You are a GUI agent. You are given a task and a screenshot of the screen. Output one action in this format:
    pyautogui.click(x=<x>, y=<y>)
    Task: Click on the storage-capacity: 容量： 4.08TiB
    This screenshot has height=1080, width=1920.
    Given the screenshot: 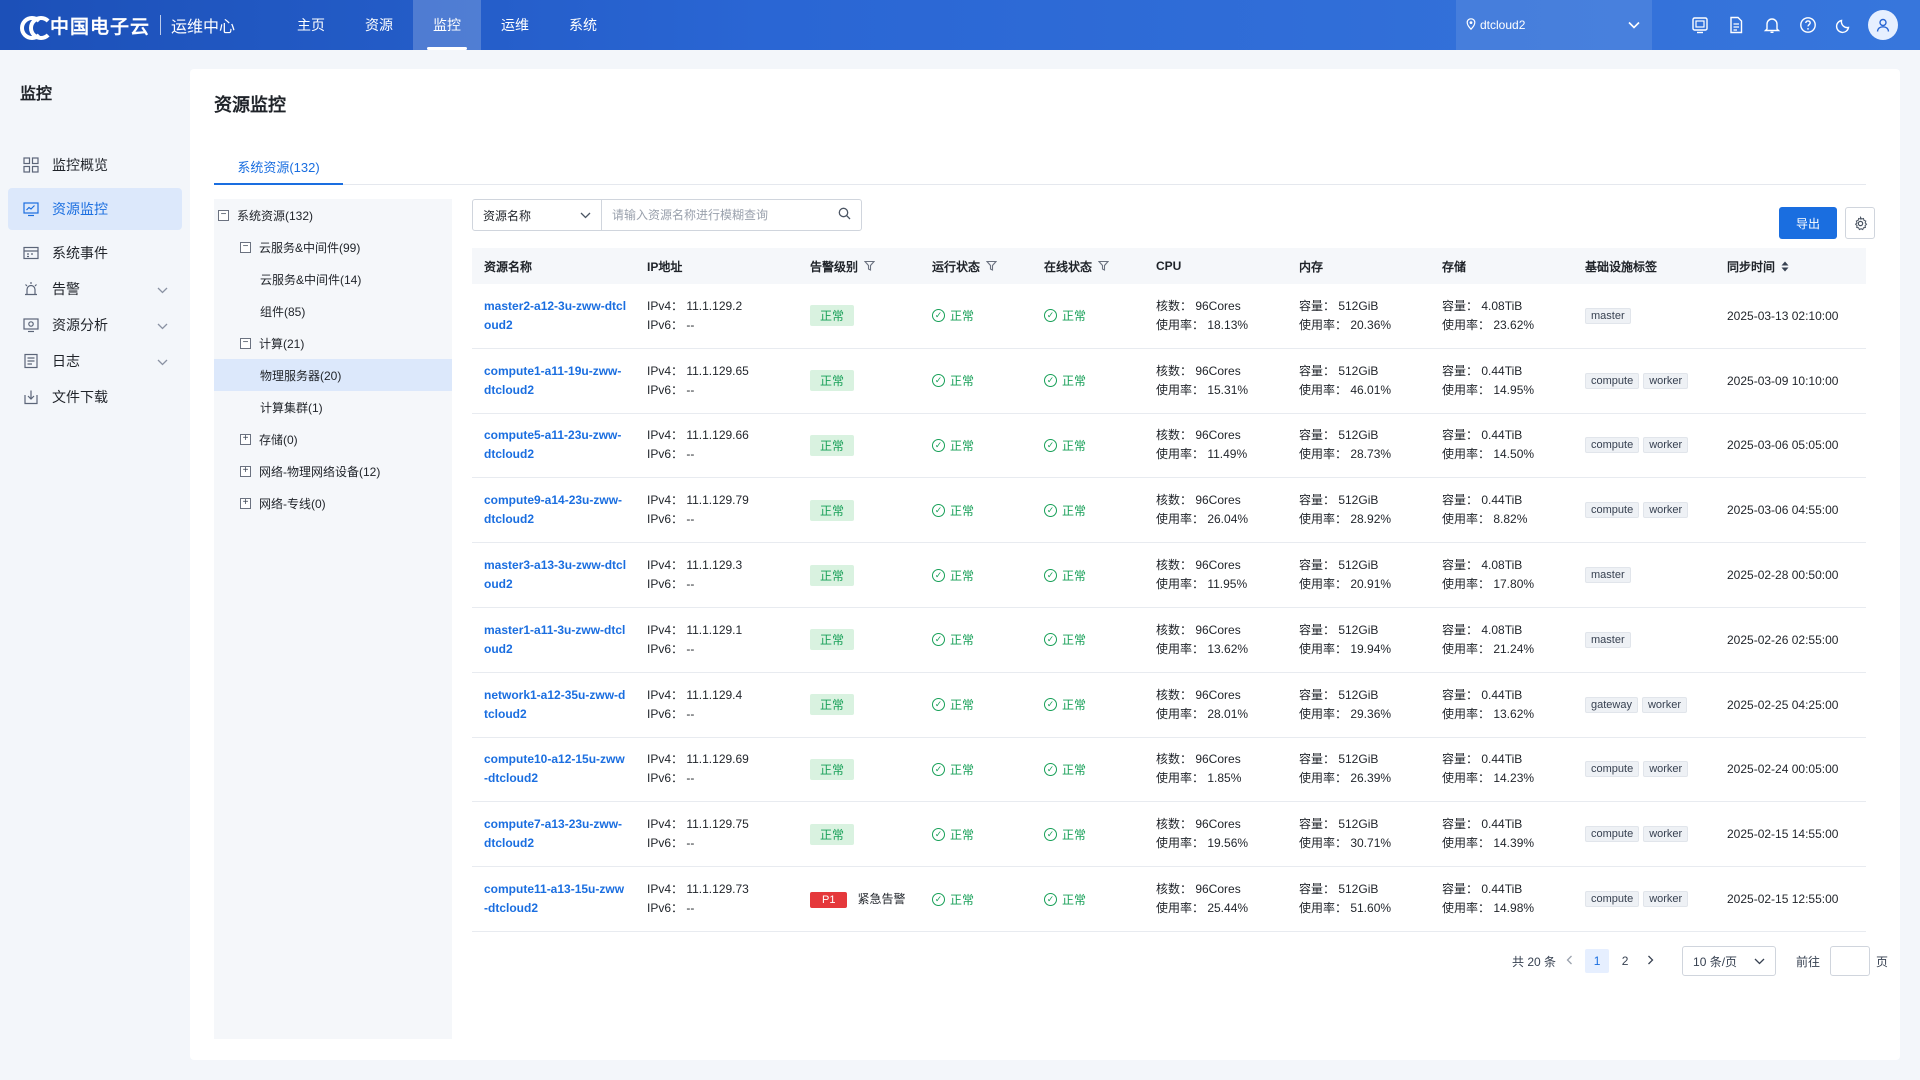 What is the action you would take?
    pyautogui.click(x=1482, y=629)
    